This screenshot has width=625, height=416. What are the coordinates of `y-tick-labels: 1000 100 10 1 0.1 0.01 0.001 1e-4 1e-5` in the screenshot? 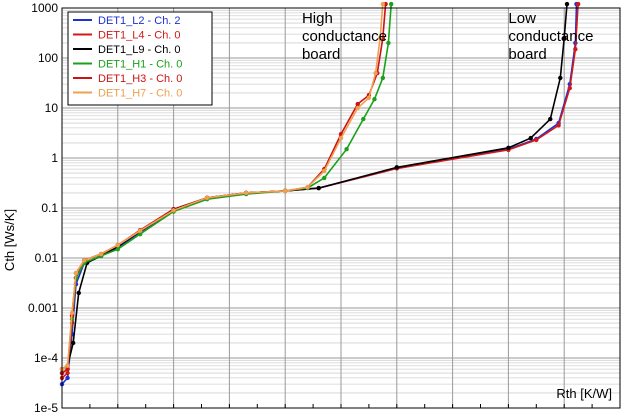 It's located at (43, 208).